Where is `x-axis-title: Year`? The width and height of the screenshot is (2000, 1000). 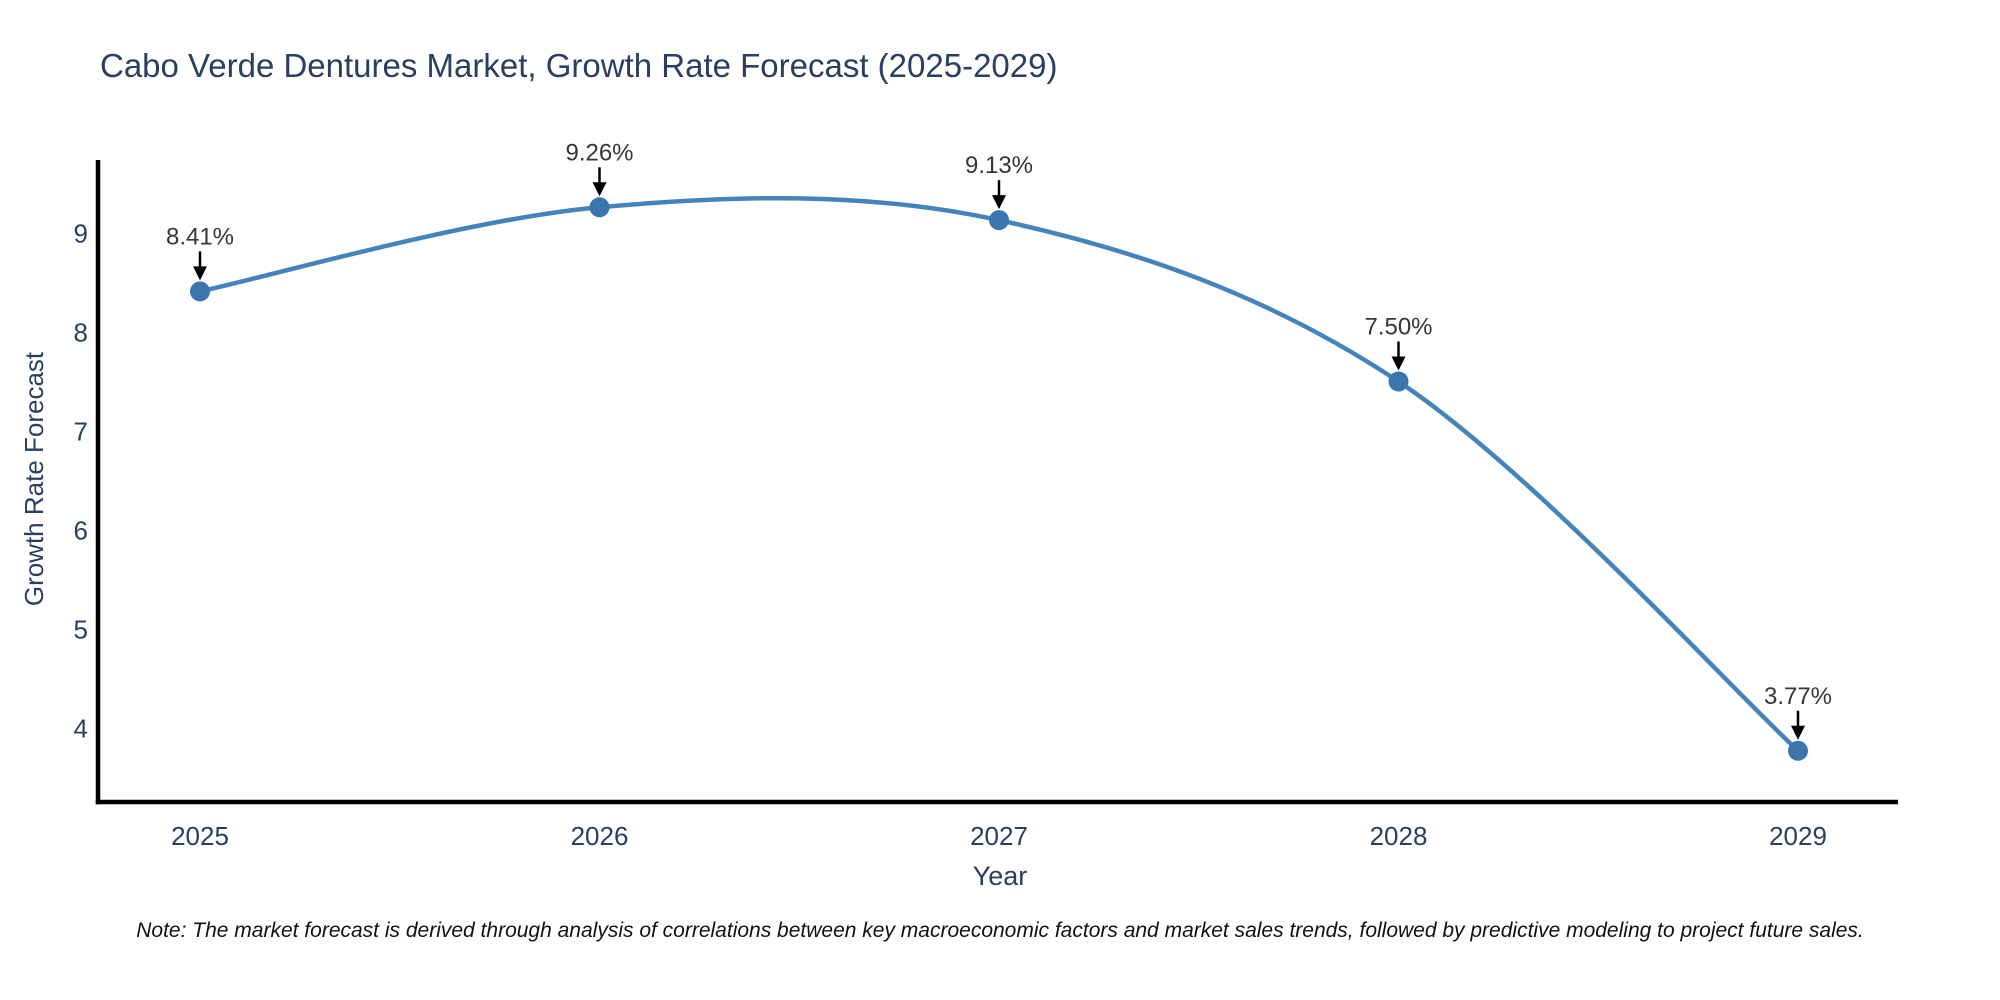 x-axis-title: Year is located at coordinates (1000, 876).